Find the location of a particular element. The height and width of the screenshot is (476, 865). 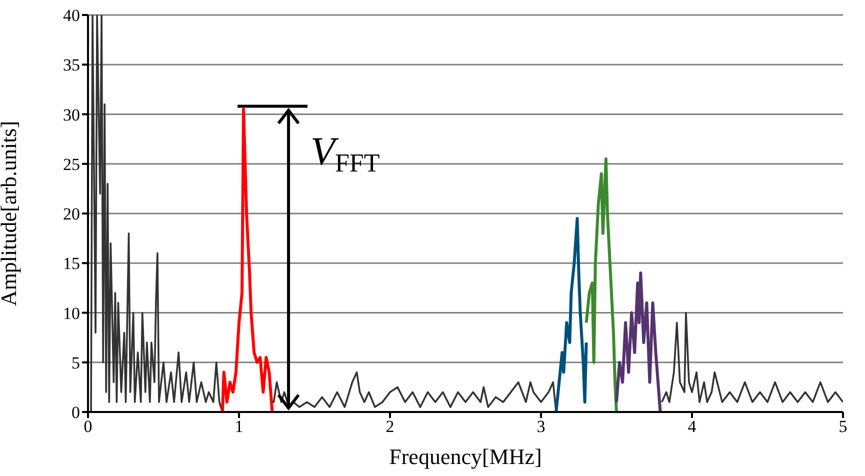

y-tick-label: 20 is located at coordinates (71, 214).